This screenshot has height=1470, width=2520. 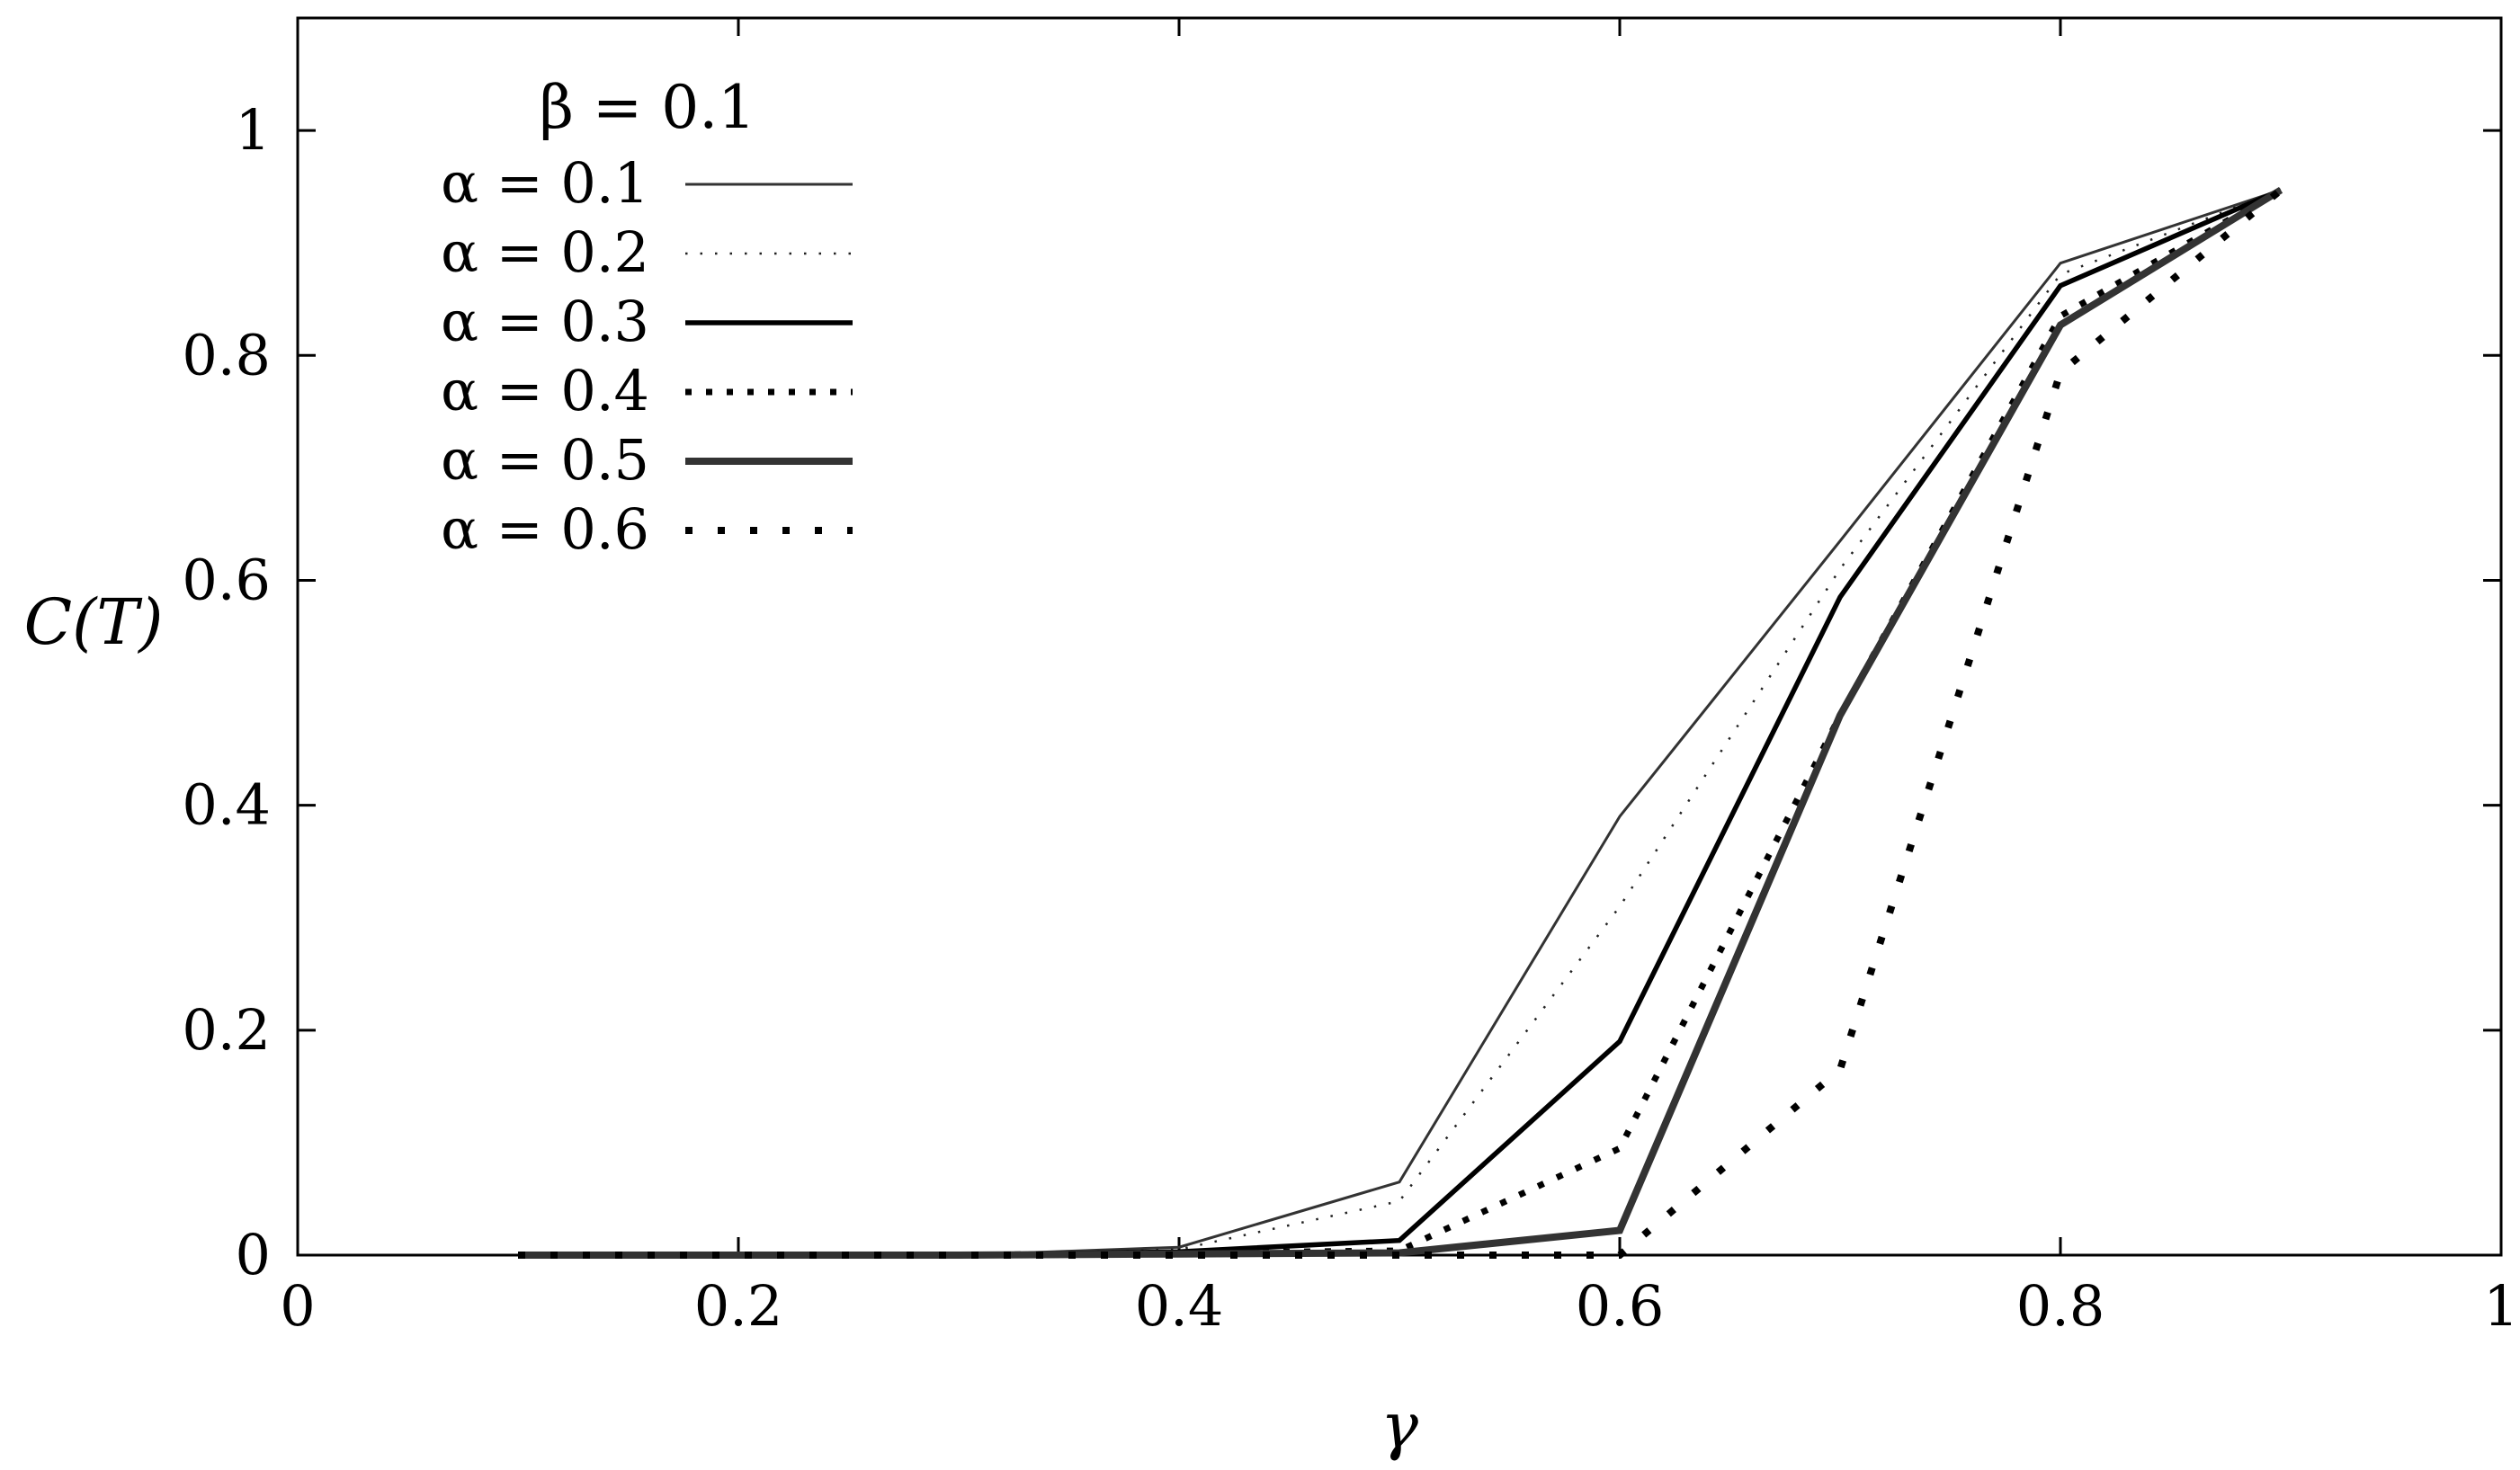 I want to click on x-tick-label: 0.2, so click(x=738, y=1306).